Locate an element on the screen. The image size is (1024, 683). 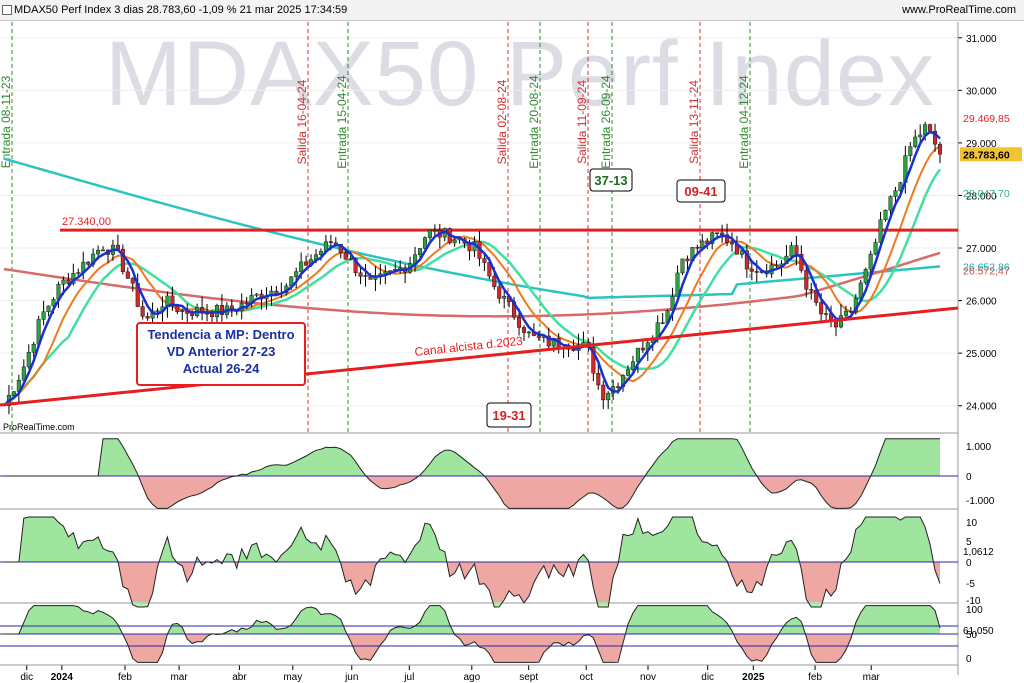
x-tick-label: nov is located at coordinates (648, 677).